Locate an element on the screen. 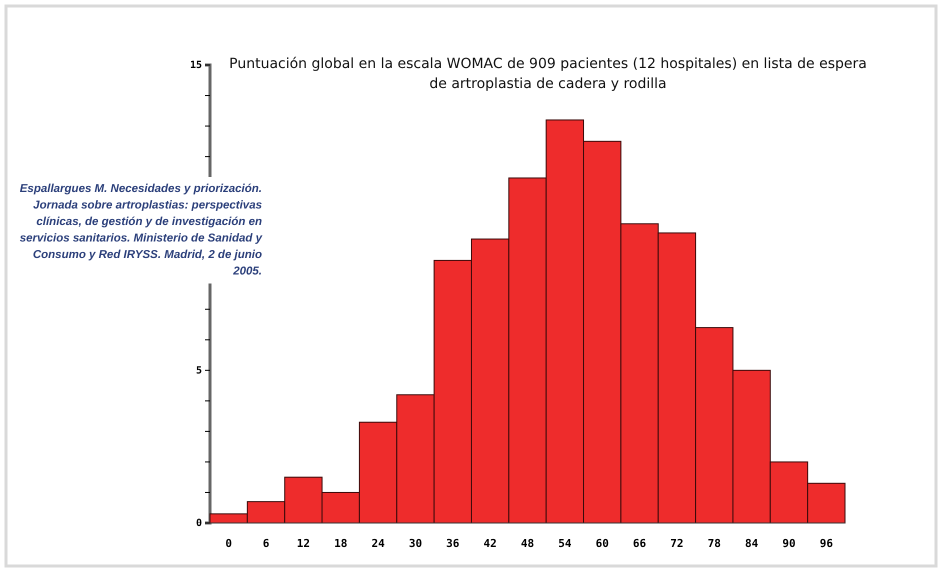 The width and height of the screenshot is (942, 572). x-tick-label: 0 is located at coordinates (228, 543).